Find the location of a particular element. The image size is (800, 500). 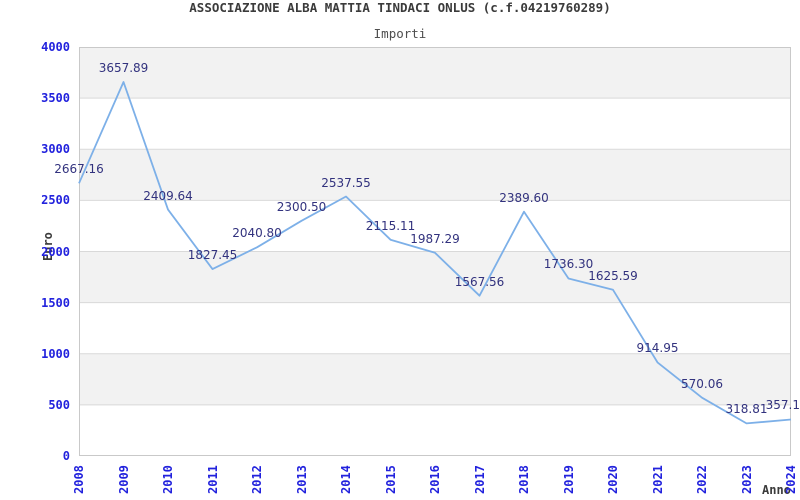

point-value-label: 357.1 is located at coordinates (782, 405).